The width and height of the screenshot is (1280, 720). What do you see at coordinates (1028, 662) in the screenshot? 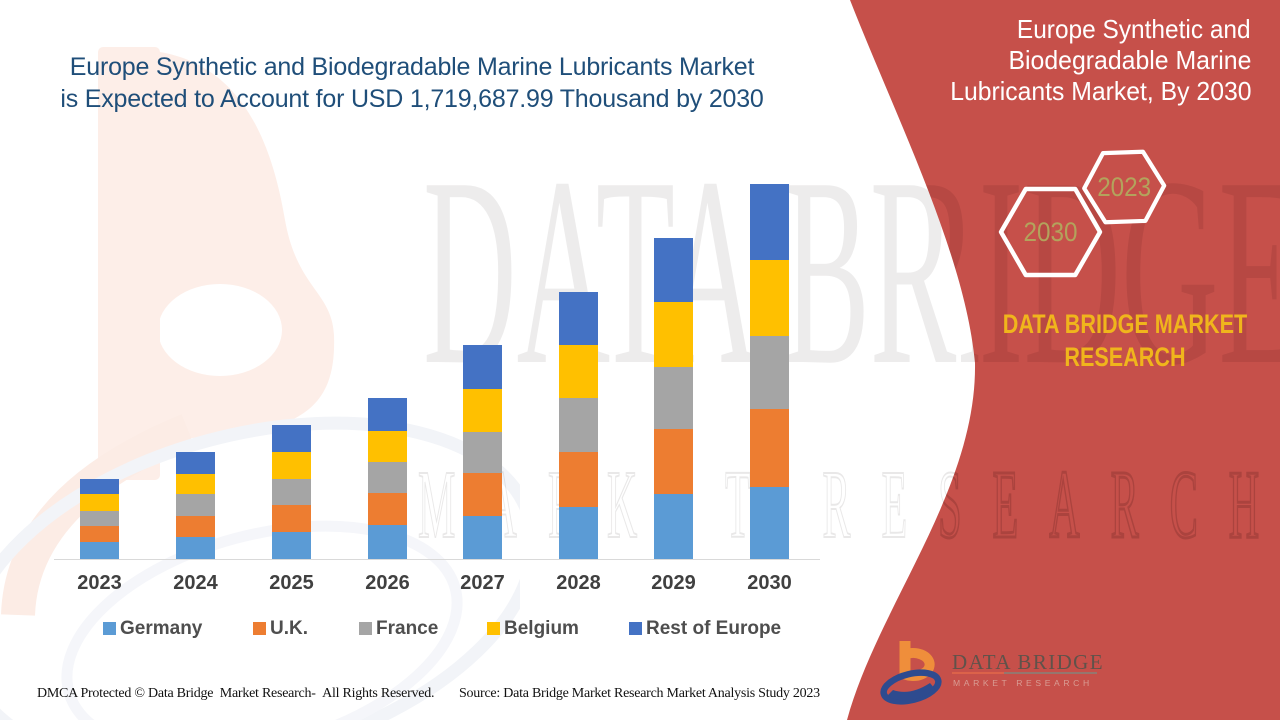
I see `svg-text: DATA BRIDGE` at bounding box center [1028, 662].